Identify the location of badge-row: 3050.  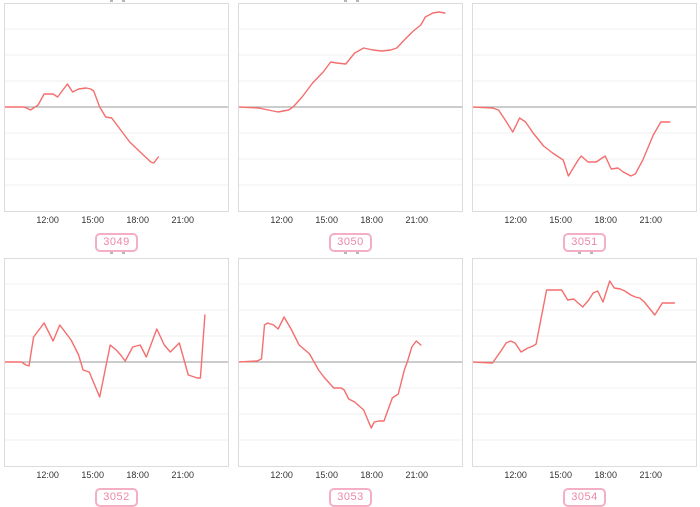
(350, 240).